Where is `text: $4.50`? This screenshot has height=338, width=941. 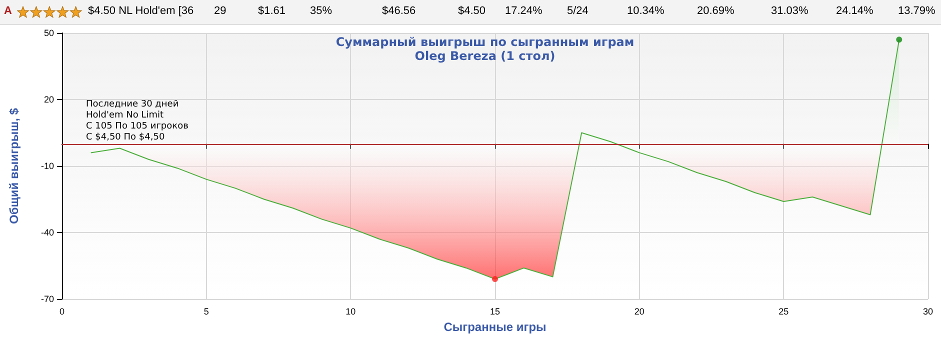
text: $4.50 is located at coordinates (472, 11).